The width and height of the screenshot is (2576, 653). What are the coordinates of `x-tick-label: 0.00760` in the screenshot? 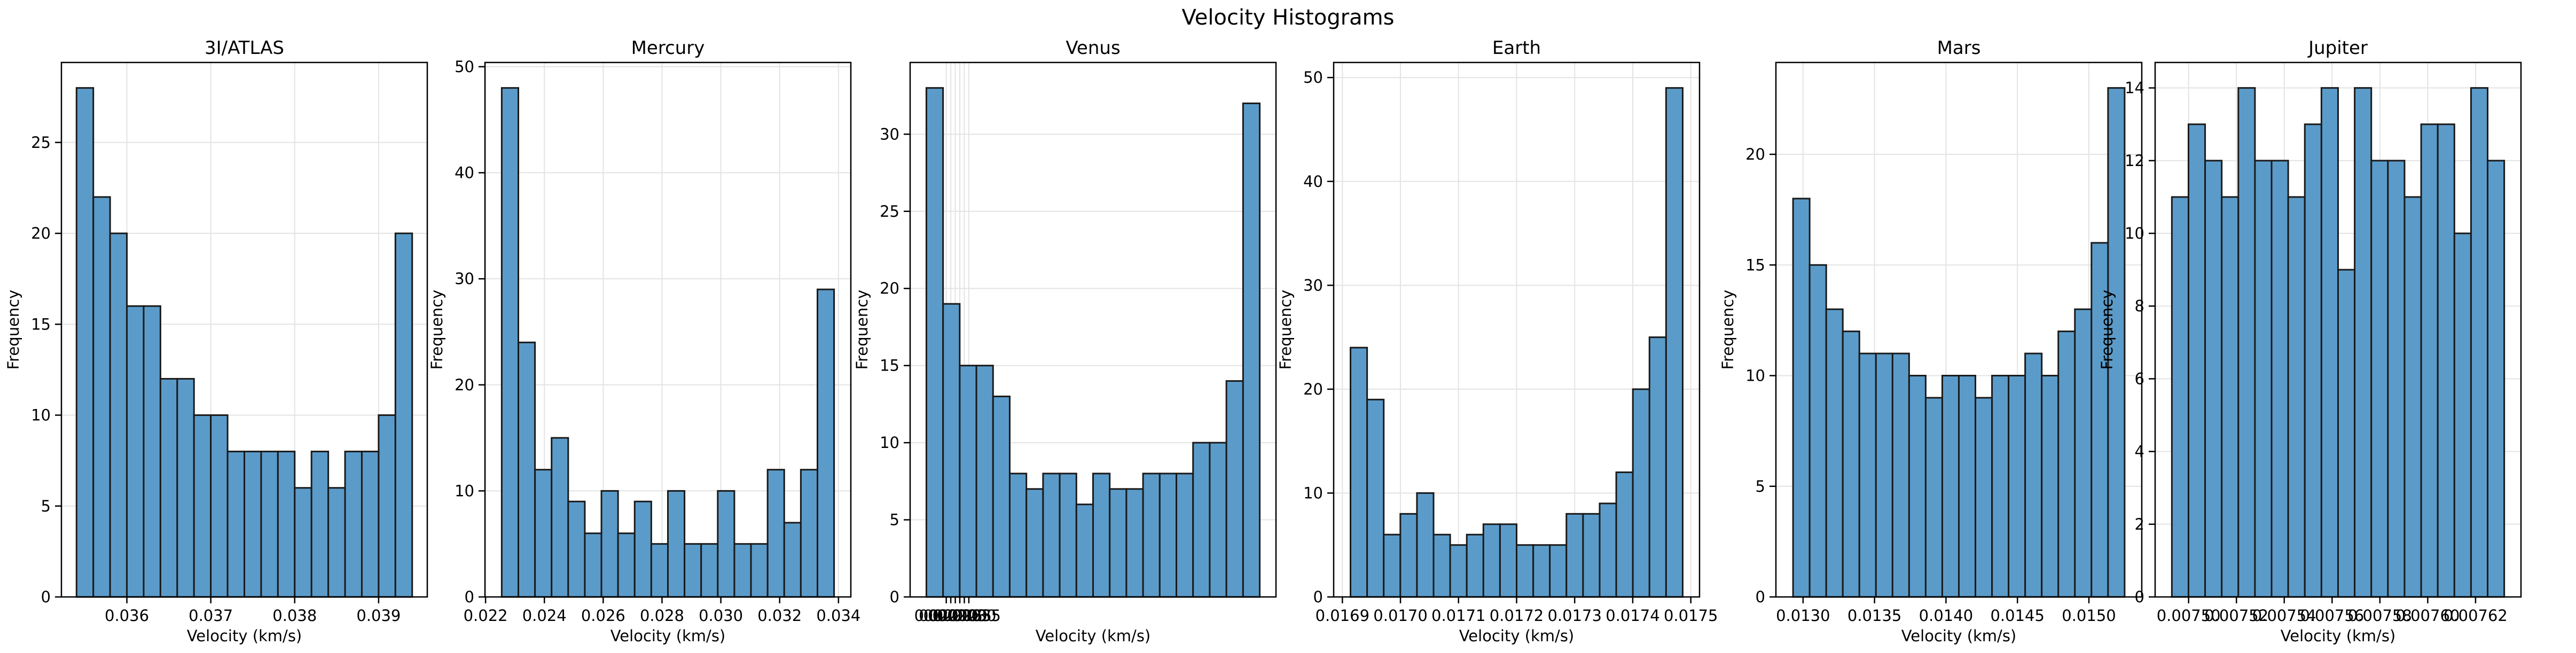 It's located at (2427, 616).